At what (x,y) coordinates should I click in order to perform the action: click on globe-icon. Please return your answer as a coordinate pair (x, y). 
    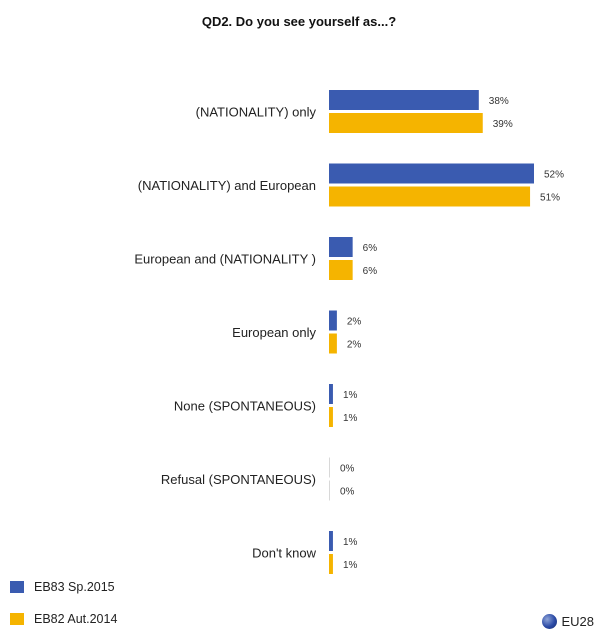
    Looking at the image, I should click on (550, 621).